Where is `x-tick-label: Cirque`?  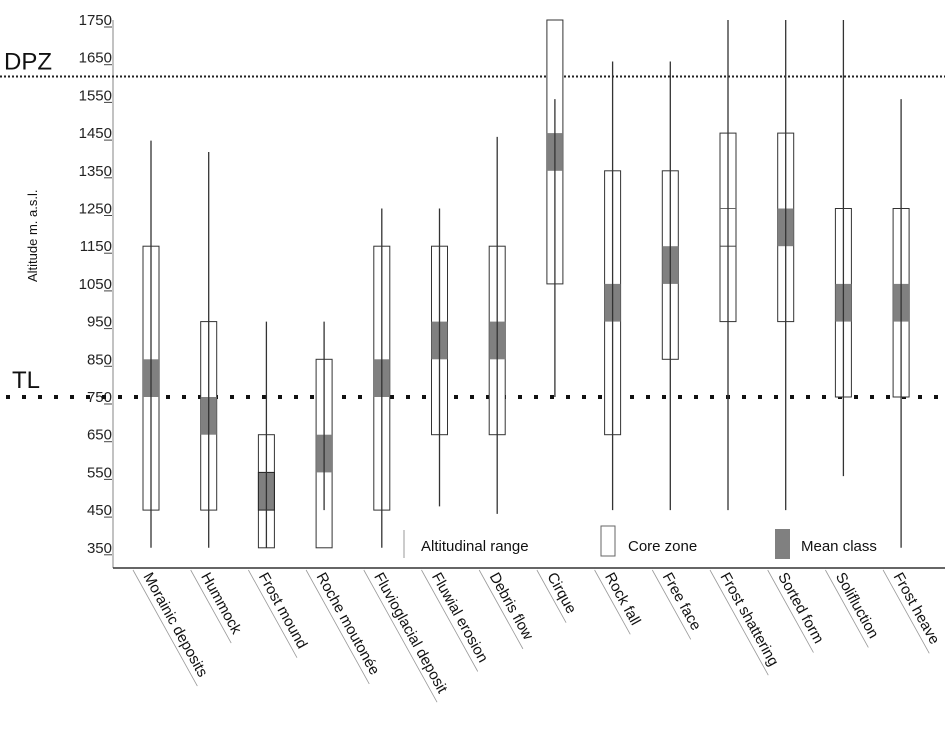 x-tick-label: Cirque is located at coordinates (561, 593).